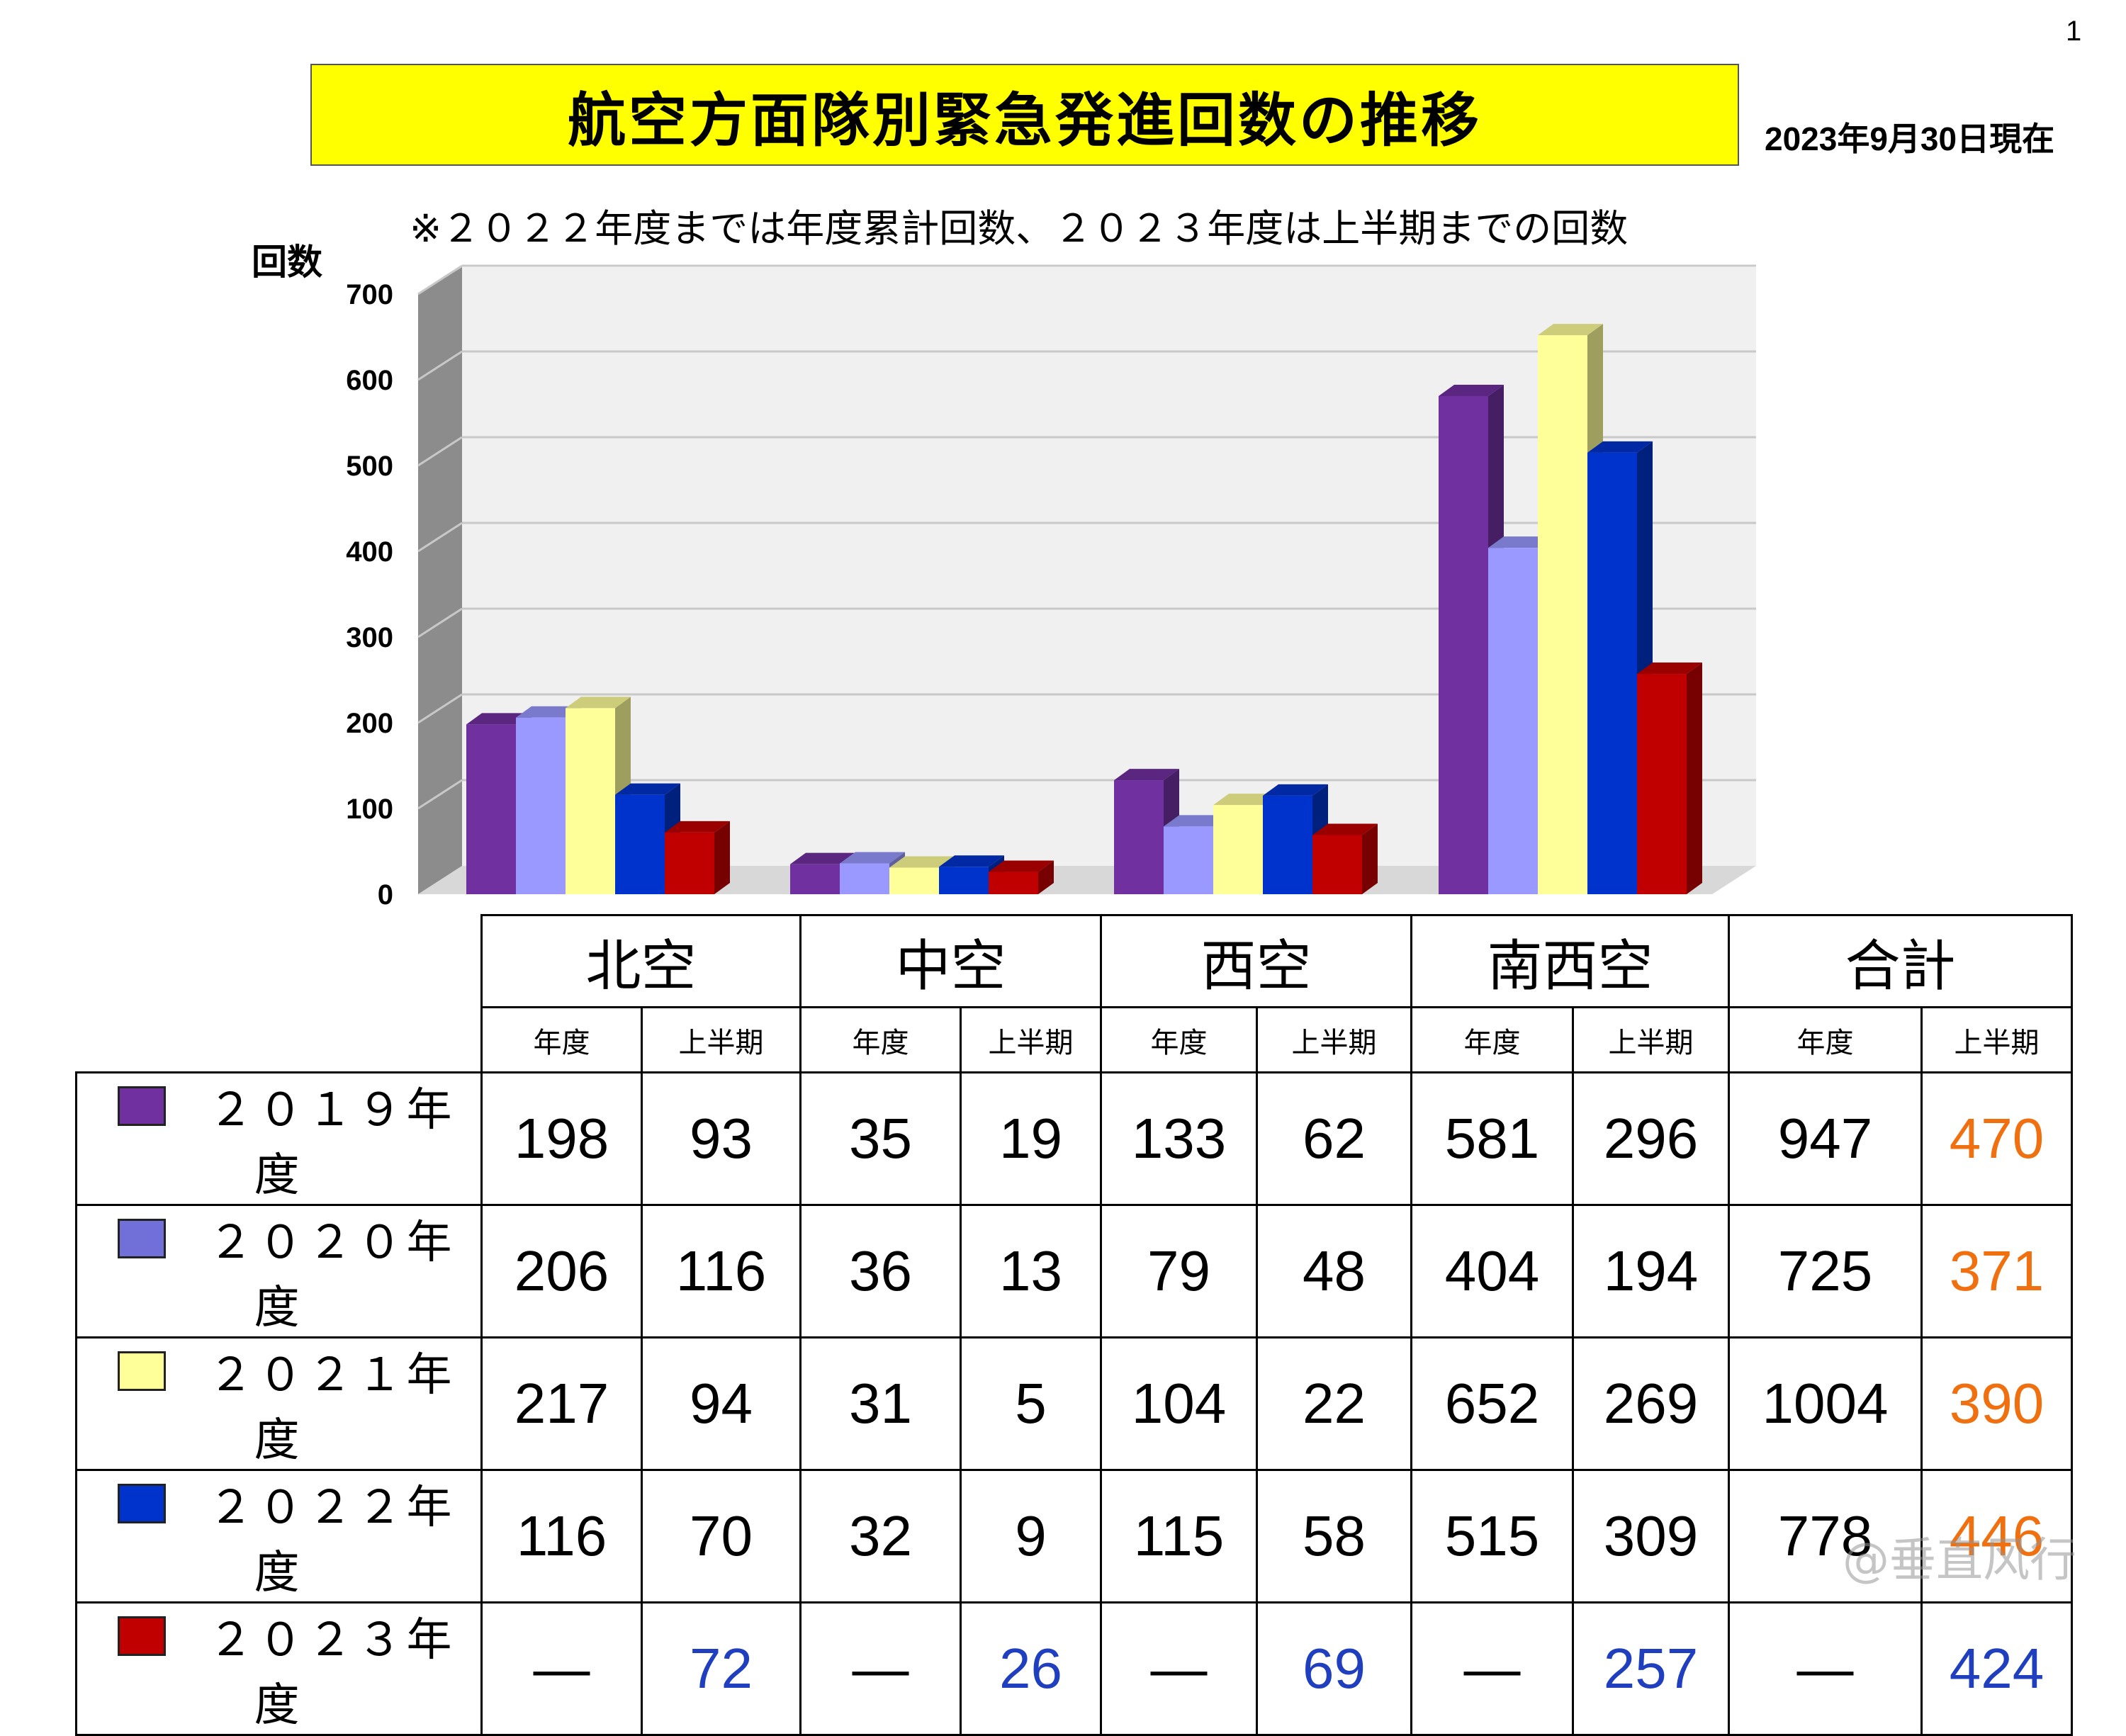 The image size is (2126, 1736). Describe the element at coordinates (1910, 138) in the screenshot. I see `as-of-date: 2023年9月30日現在` at that location.